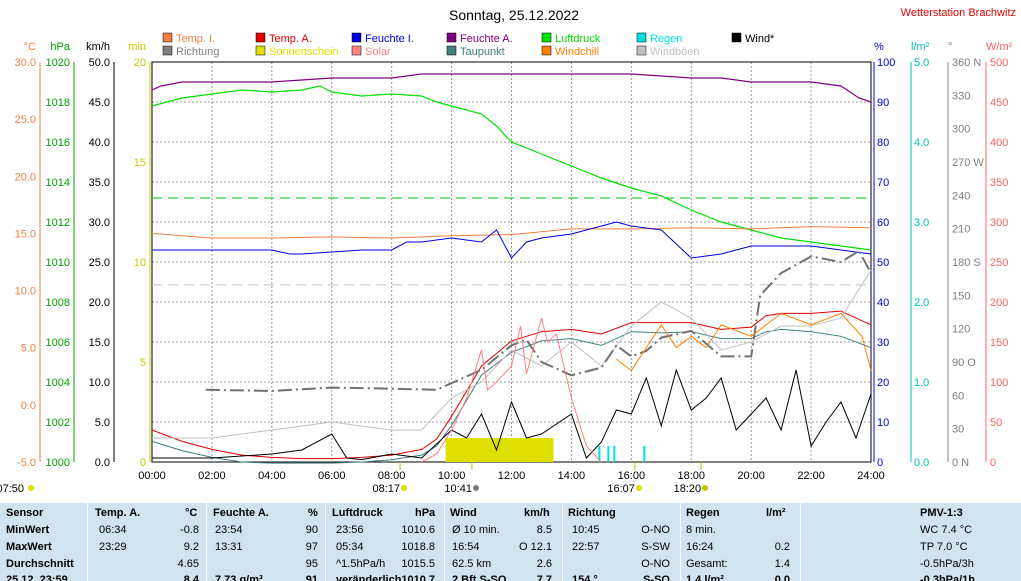 This screenshot has width=1021, height=581. I want to click on axis-tick-wind: 0.0, so click(102, 463).